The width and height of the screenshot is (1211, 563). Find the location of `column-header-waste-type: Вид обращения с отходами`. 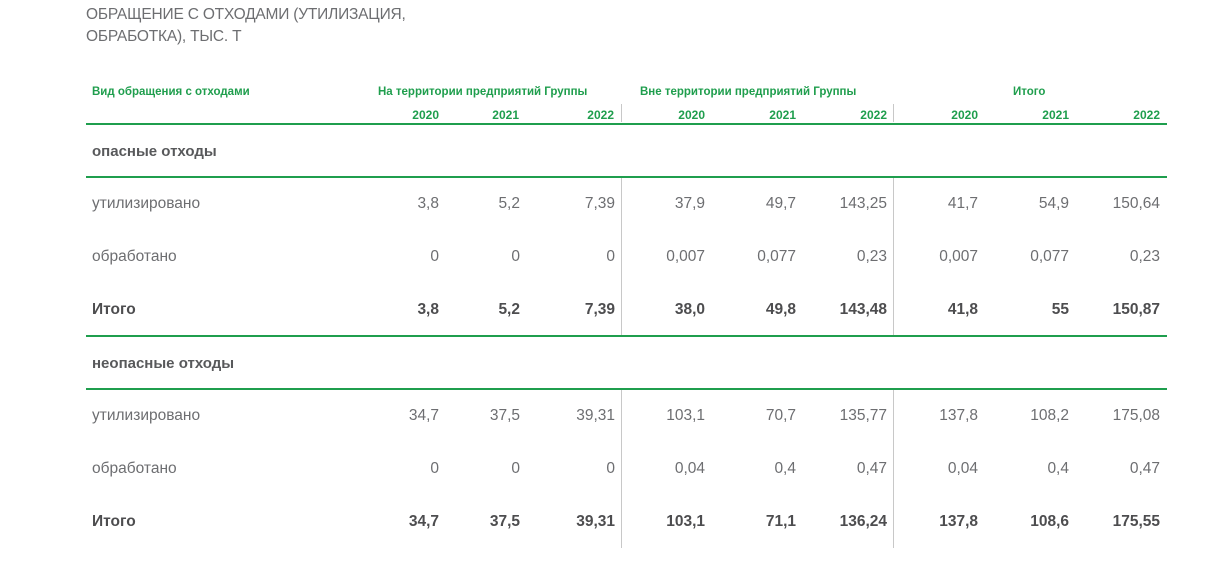

column-header-waste-type: Вид обращения с отходами is located at coordinates (171, 92).